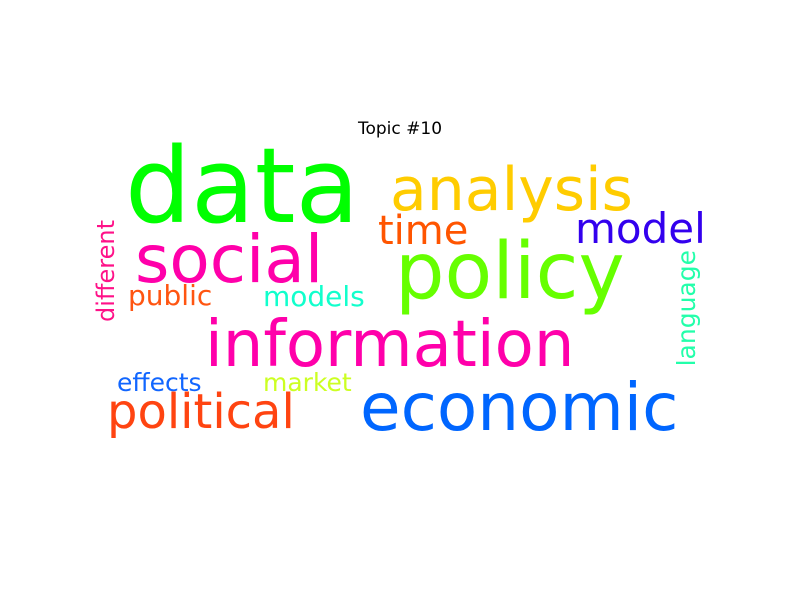 The height and width of the screenshot is (600, 800). Describe the element at coordinates (170, 295) in the screenshot. I see `word-public: public` at that location.